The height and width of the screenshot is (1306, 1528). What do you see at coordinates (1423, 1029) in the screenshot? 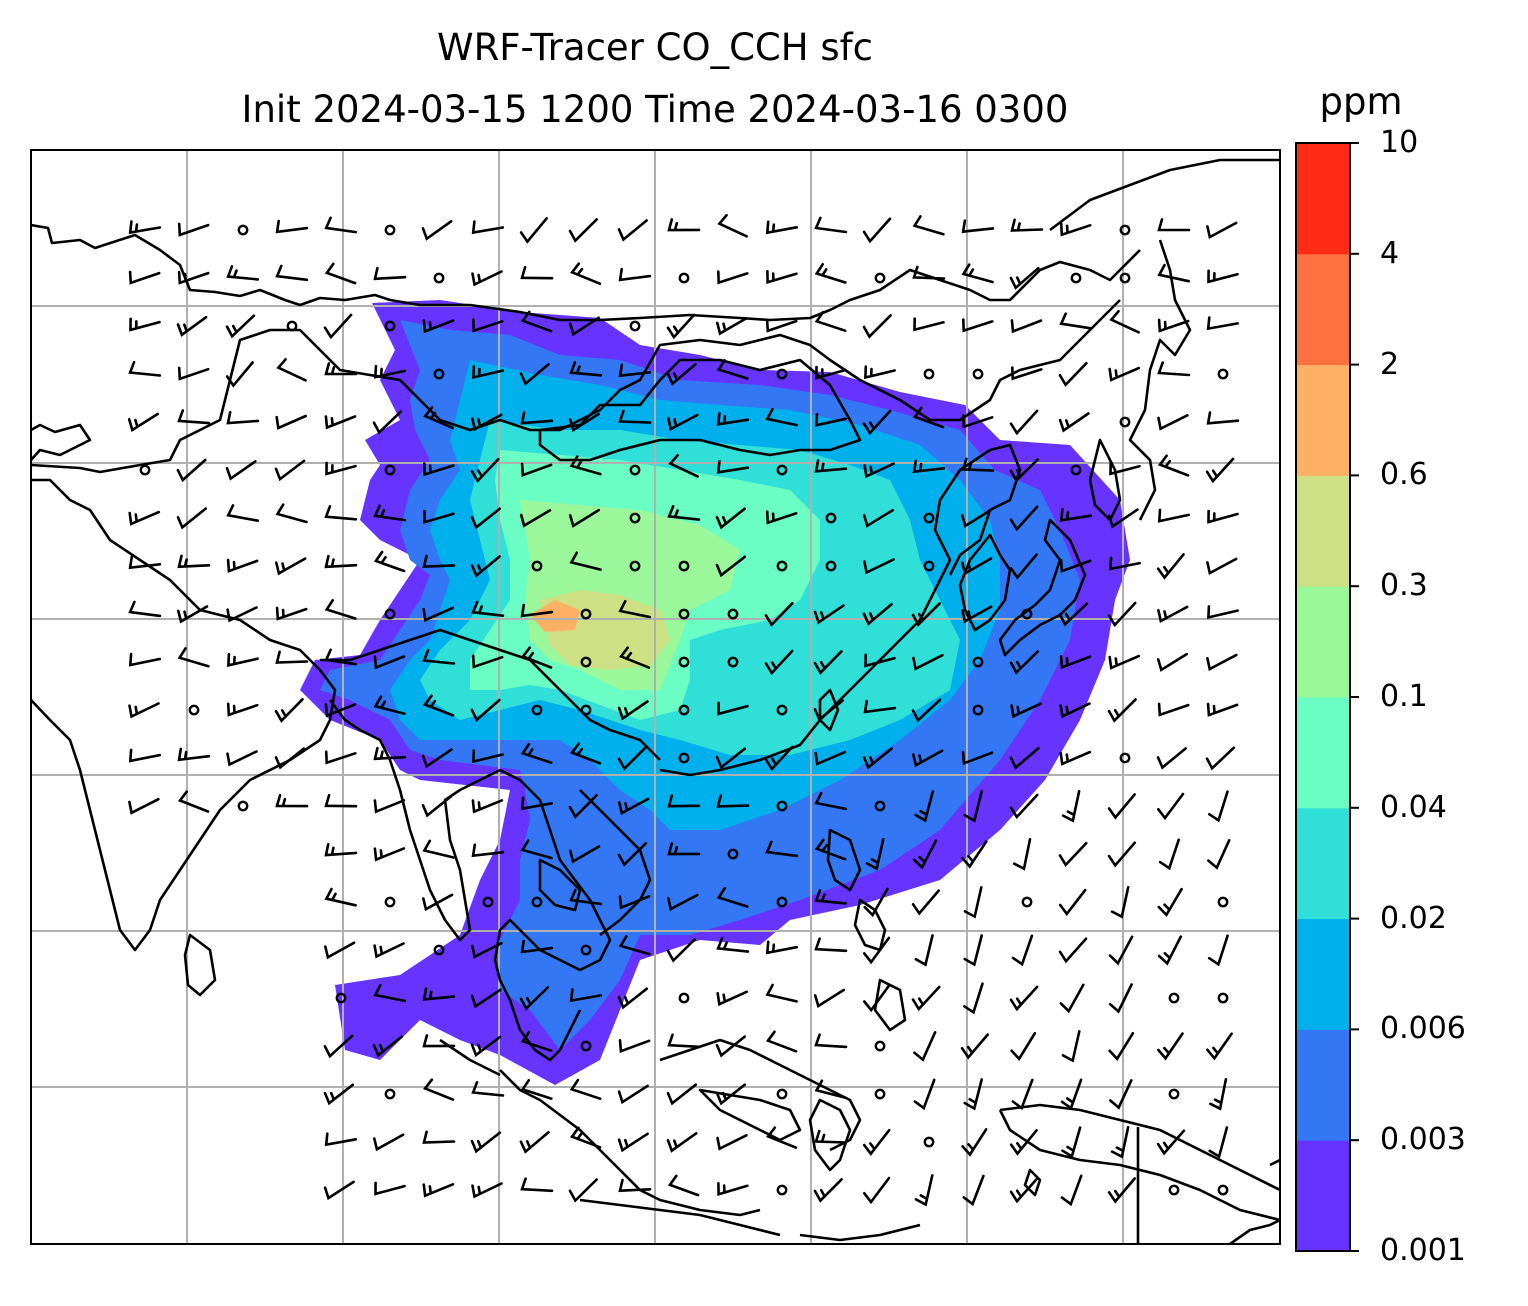
I see `colorbar-tick-label: 0.006` at bounding box center [1423, 1029].